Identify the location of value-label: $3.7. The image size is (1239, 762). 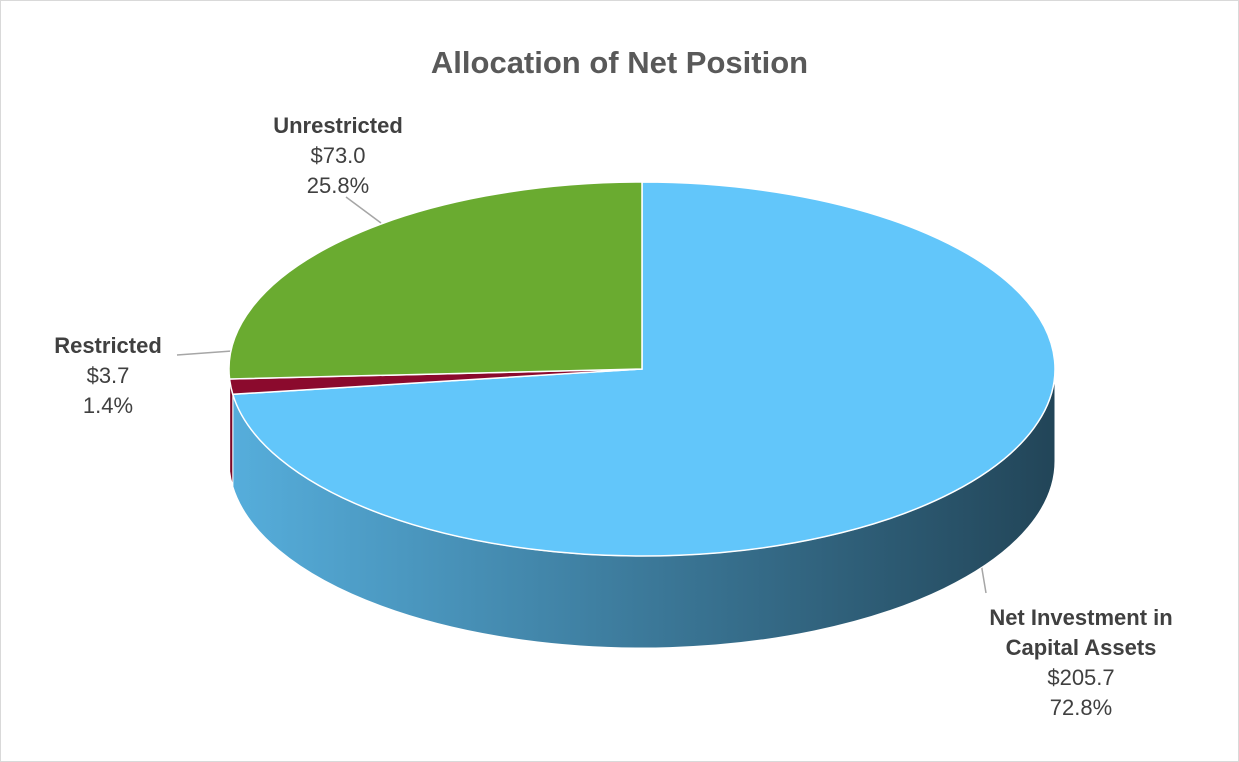
(108, 375).